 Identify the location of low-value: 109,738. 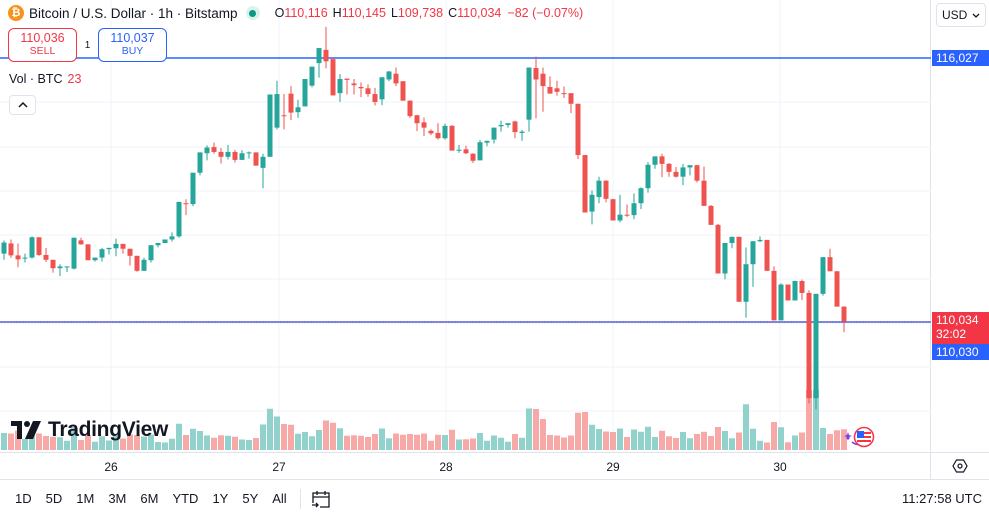
(420, 13).